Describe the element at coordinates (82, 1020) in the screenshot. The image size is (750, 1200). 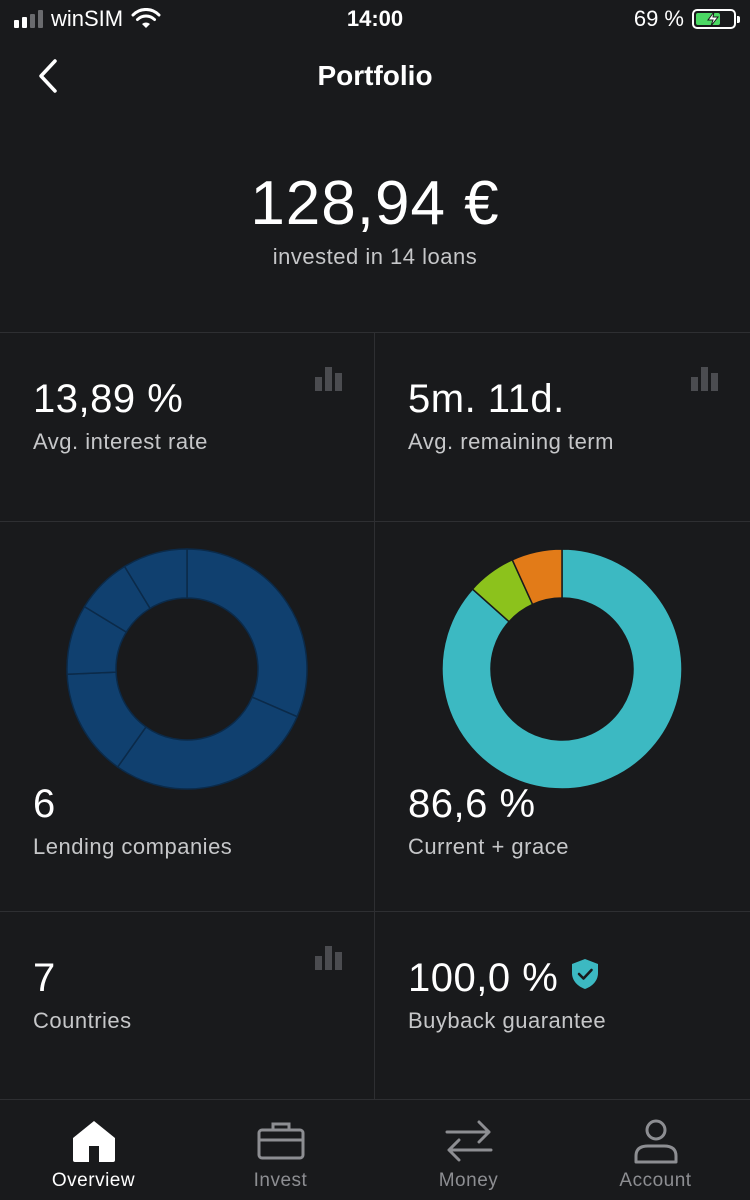
I see `countries-label: Countries` at that location.